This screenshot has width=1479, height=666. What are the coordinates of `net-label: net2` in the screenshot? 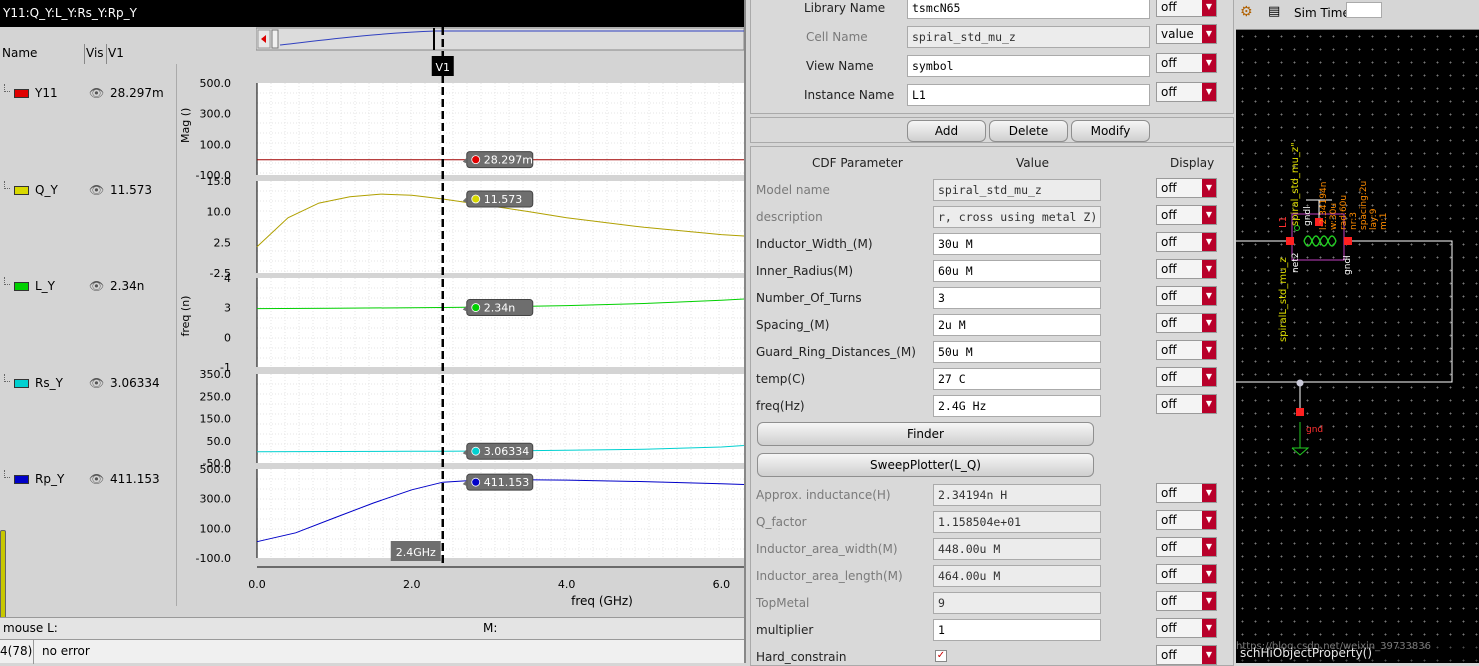 It's located at (1296, 263).